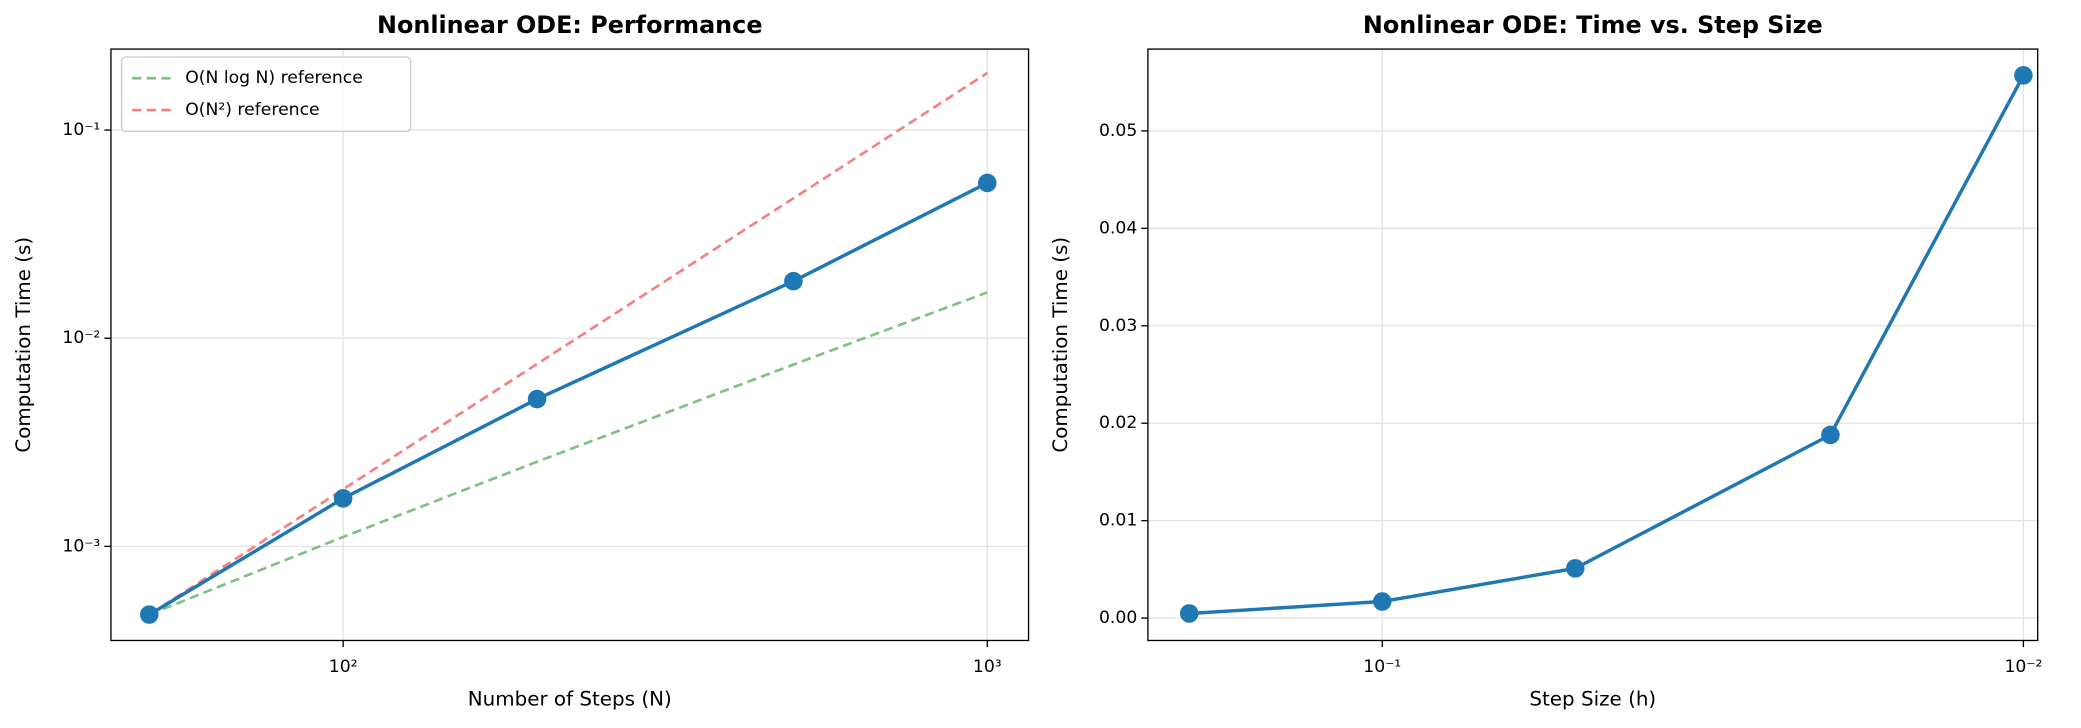 Image resolution: width=2081 pixels, height=728 pixels. What do you see at coordinates (987, 667) in the screenshot?
I see `x-tick-label: 10³` at bounding box center [987, 667].